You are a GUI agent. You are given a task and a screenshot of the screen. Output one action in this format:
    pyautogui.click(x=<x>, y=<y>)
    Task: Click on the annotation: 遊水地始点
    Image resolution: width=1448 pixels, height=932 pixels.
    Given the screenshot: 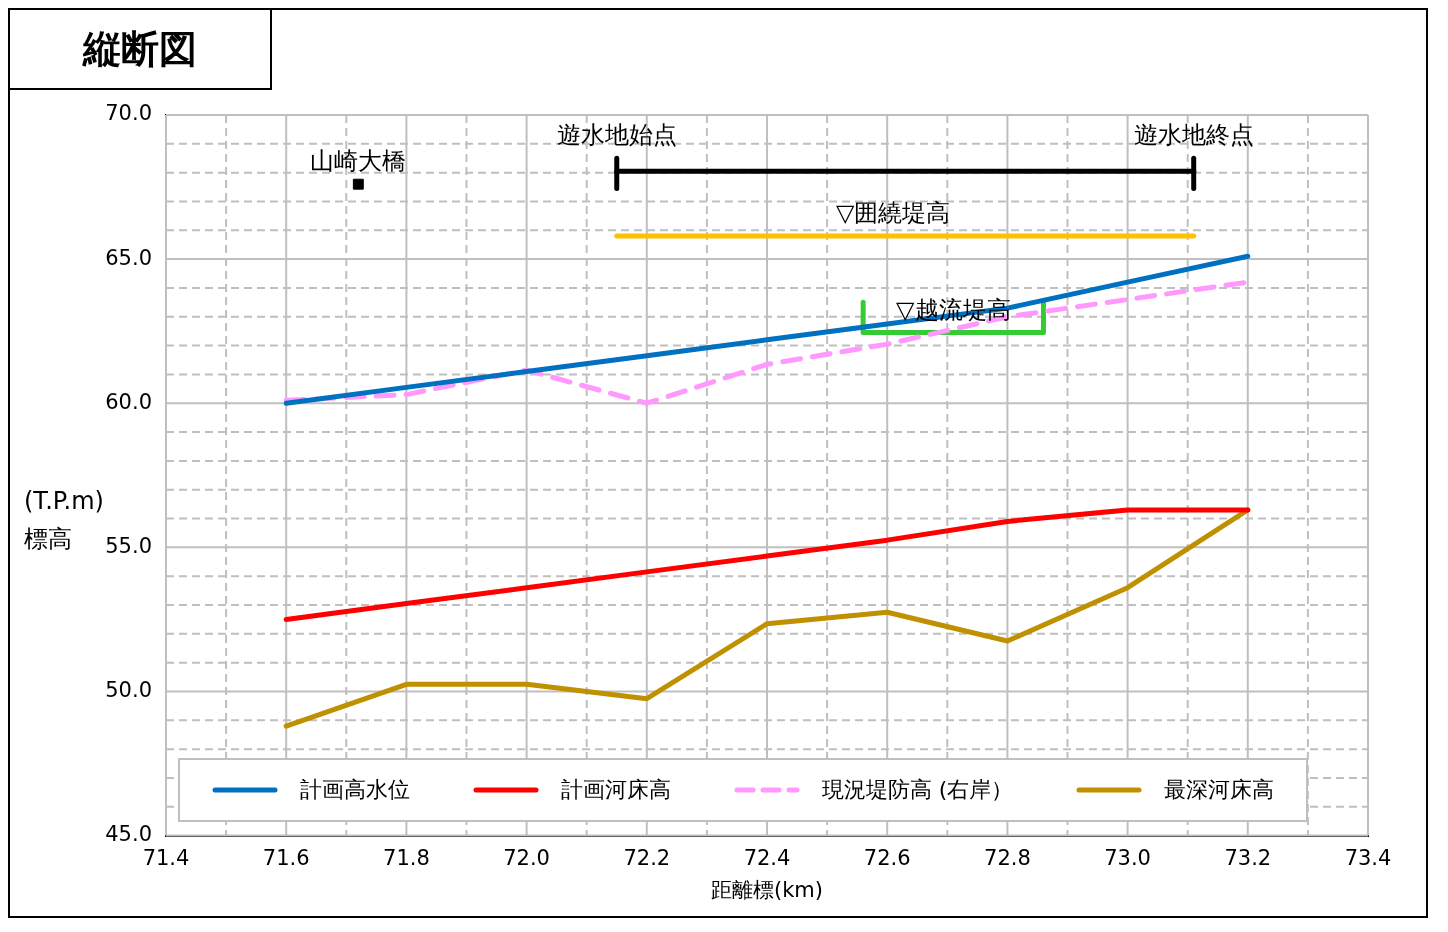 What is the action you would take?
    pyautogui.click(x=616, y=135)
    